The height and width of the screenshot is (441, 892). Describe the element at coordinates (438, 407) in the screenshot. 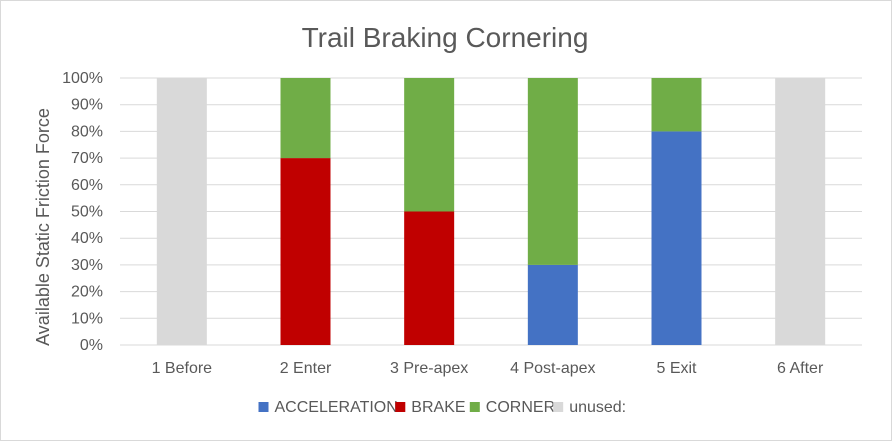

I see `legend-label: BRAKE` at that location.